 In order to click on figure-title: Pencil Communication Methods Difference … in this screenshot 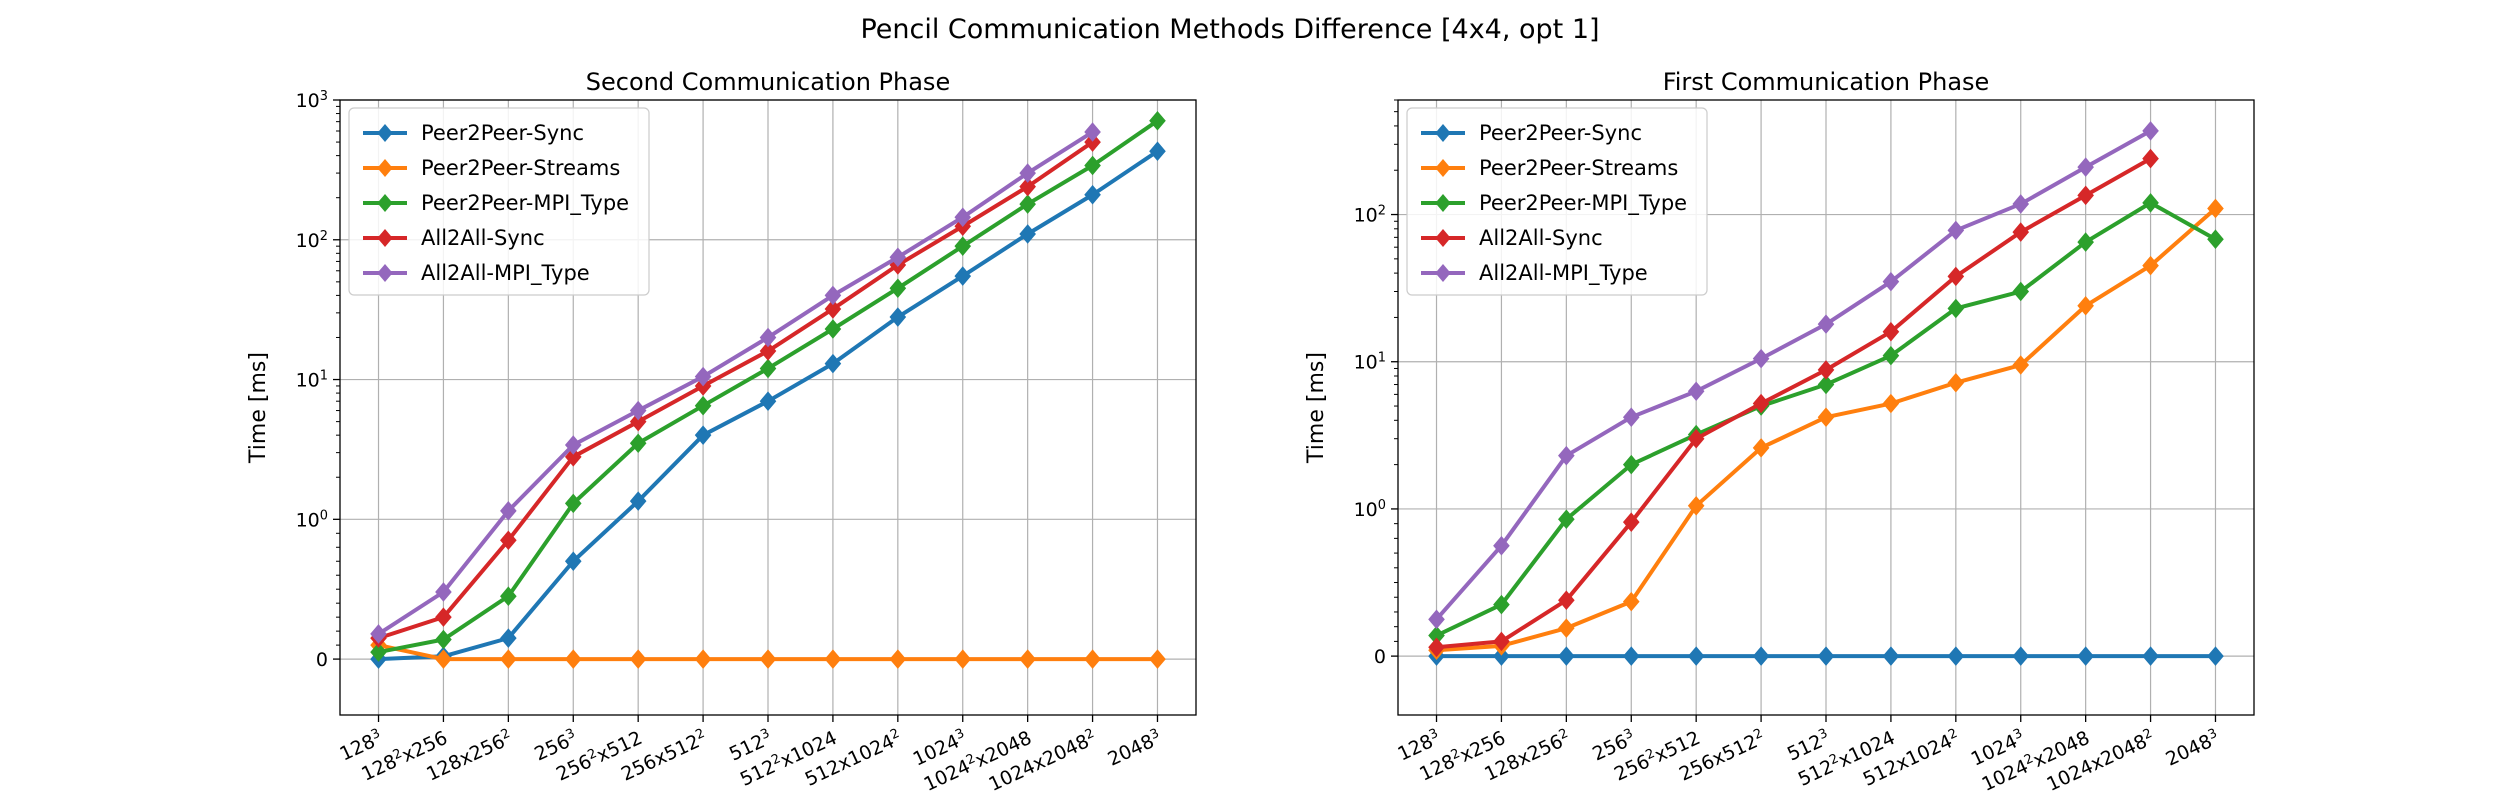, I will do `click(1229, 29)`.